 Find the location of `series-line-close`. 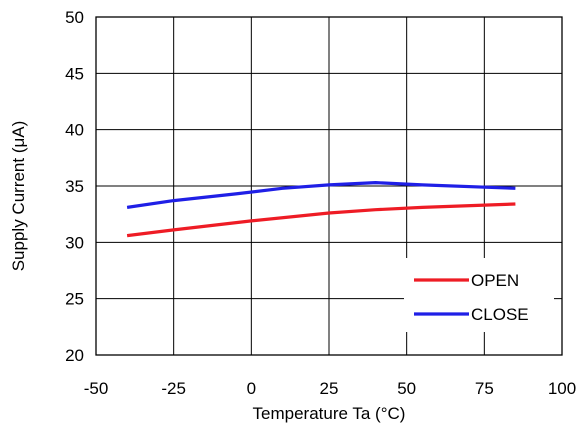

series-line-close is located at coordinates (321, 195).